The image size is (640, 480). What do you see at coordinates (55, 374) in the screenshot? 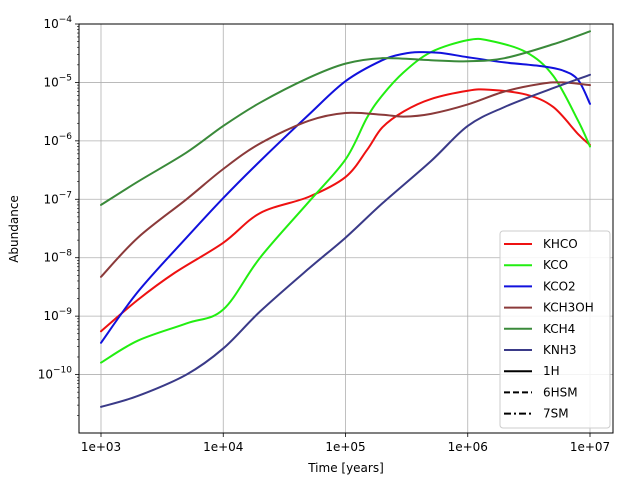
I see `y-tick-label: 10⁻¹⁰` at bounding box center [55, 374].